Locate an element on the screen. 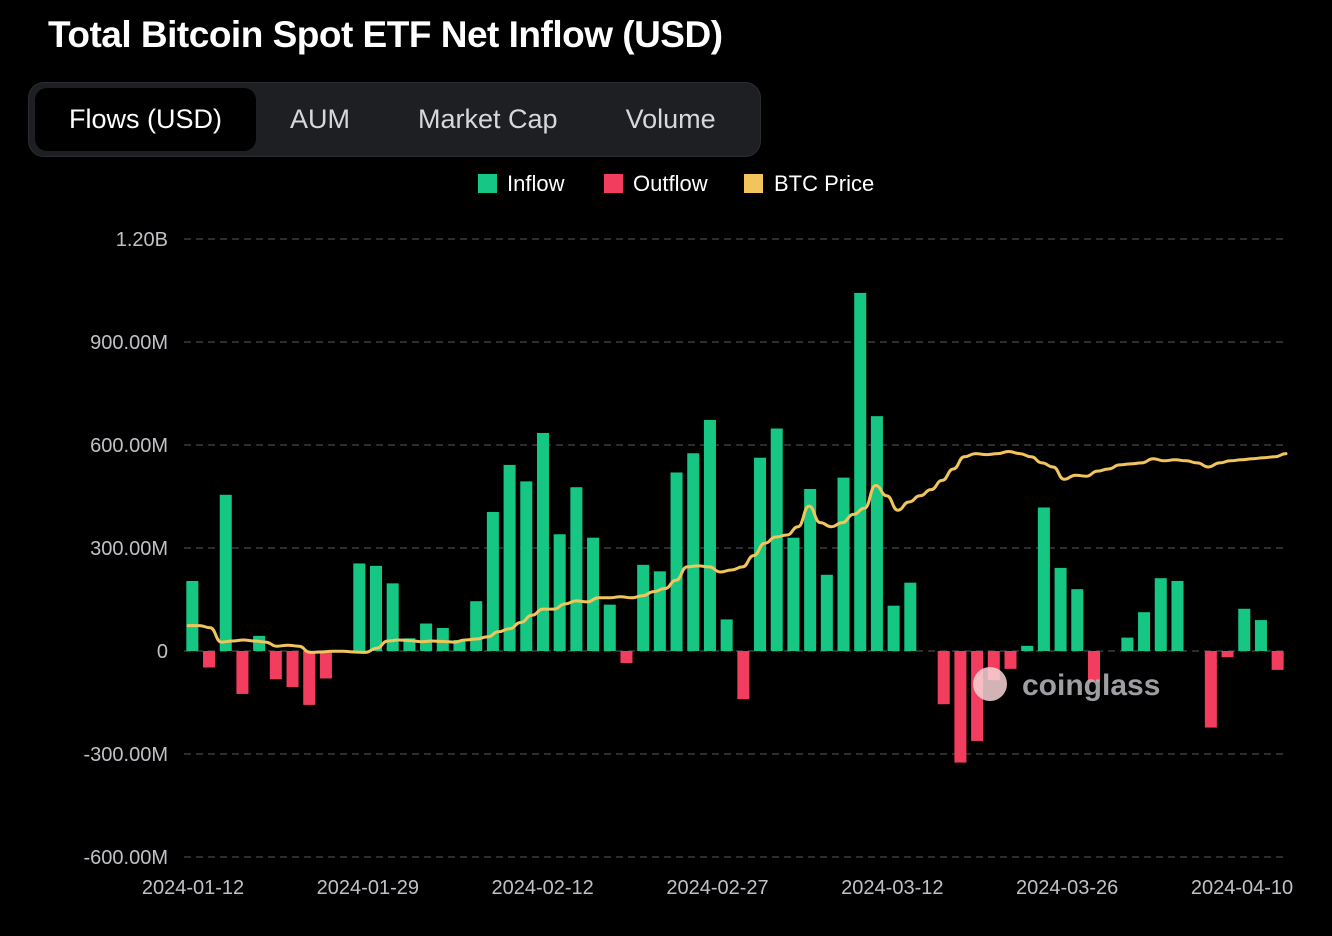  y-tick-label: 900.00M is located at coordinates (129, 343).